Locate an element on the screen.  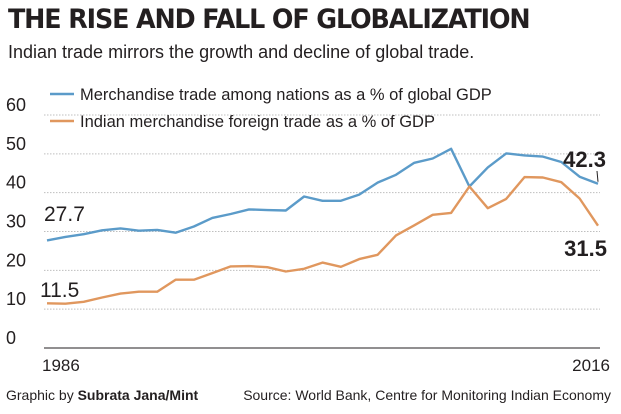
y-tick-label: 20 is located at coordinates (16, 260).